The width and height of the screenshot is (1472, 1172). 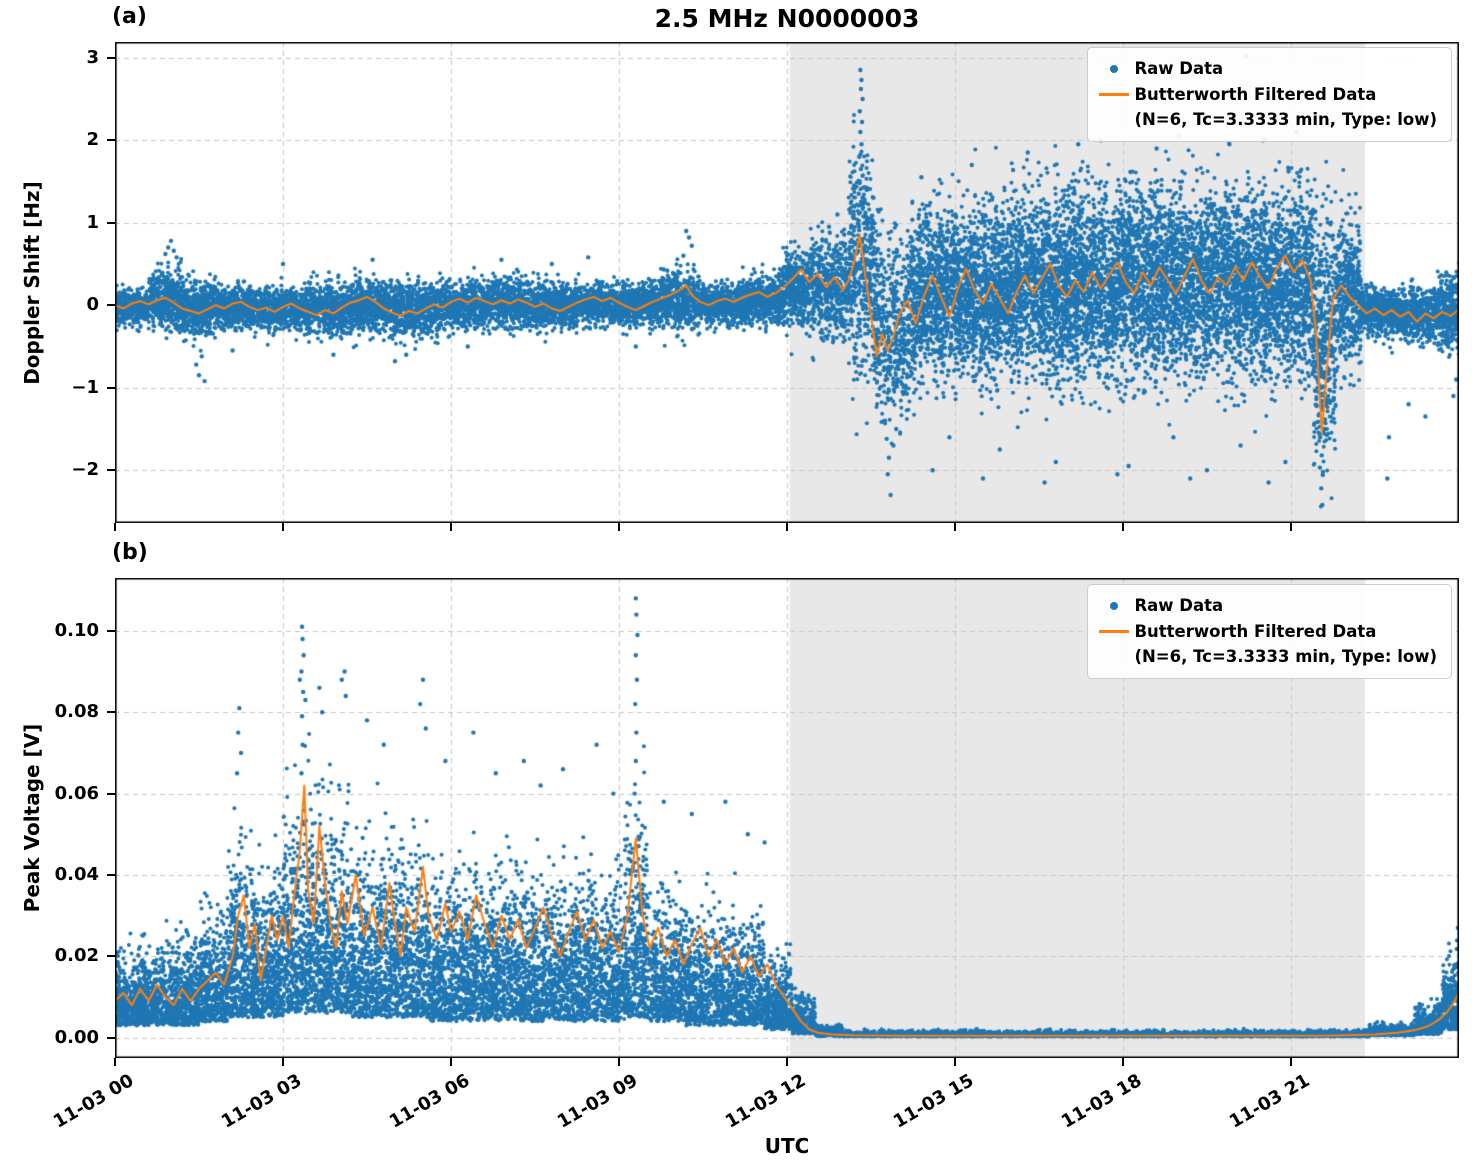 What do you see at coordinates (766, 1101) in the screenshot?
I see `x-tick-label: 11-03 12` at bounding box center [766, 1101].